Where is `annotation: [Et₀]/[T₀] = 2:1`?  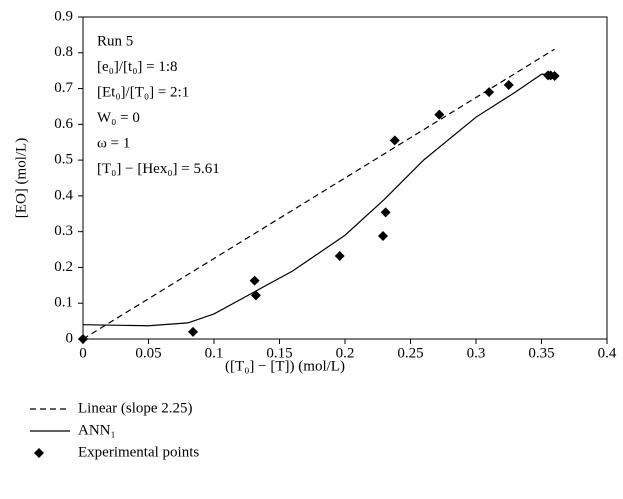
annotation: [Et₀]/[T₀] = 2:1 is located at coordinates (143, 92).